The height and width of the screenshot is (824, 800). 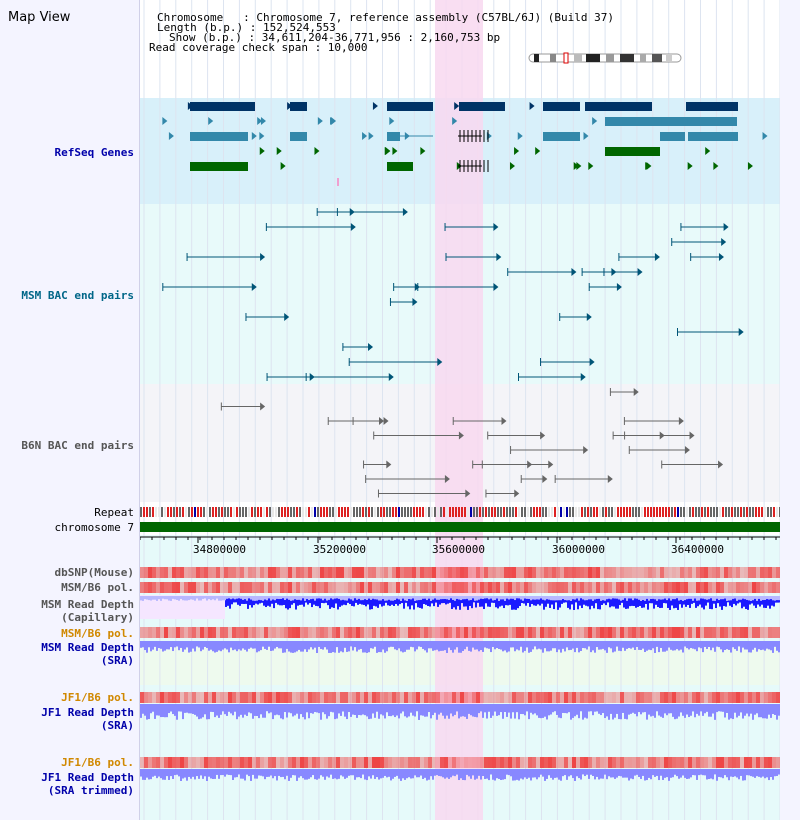 I want to click on track-label-refseq: RefSeq Genes, so click(x=94, y=152).